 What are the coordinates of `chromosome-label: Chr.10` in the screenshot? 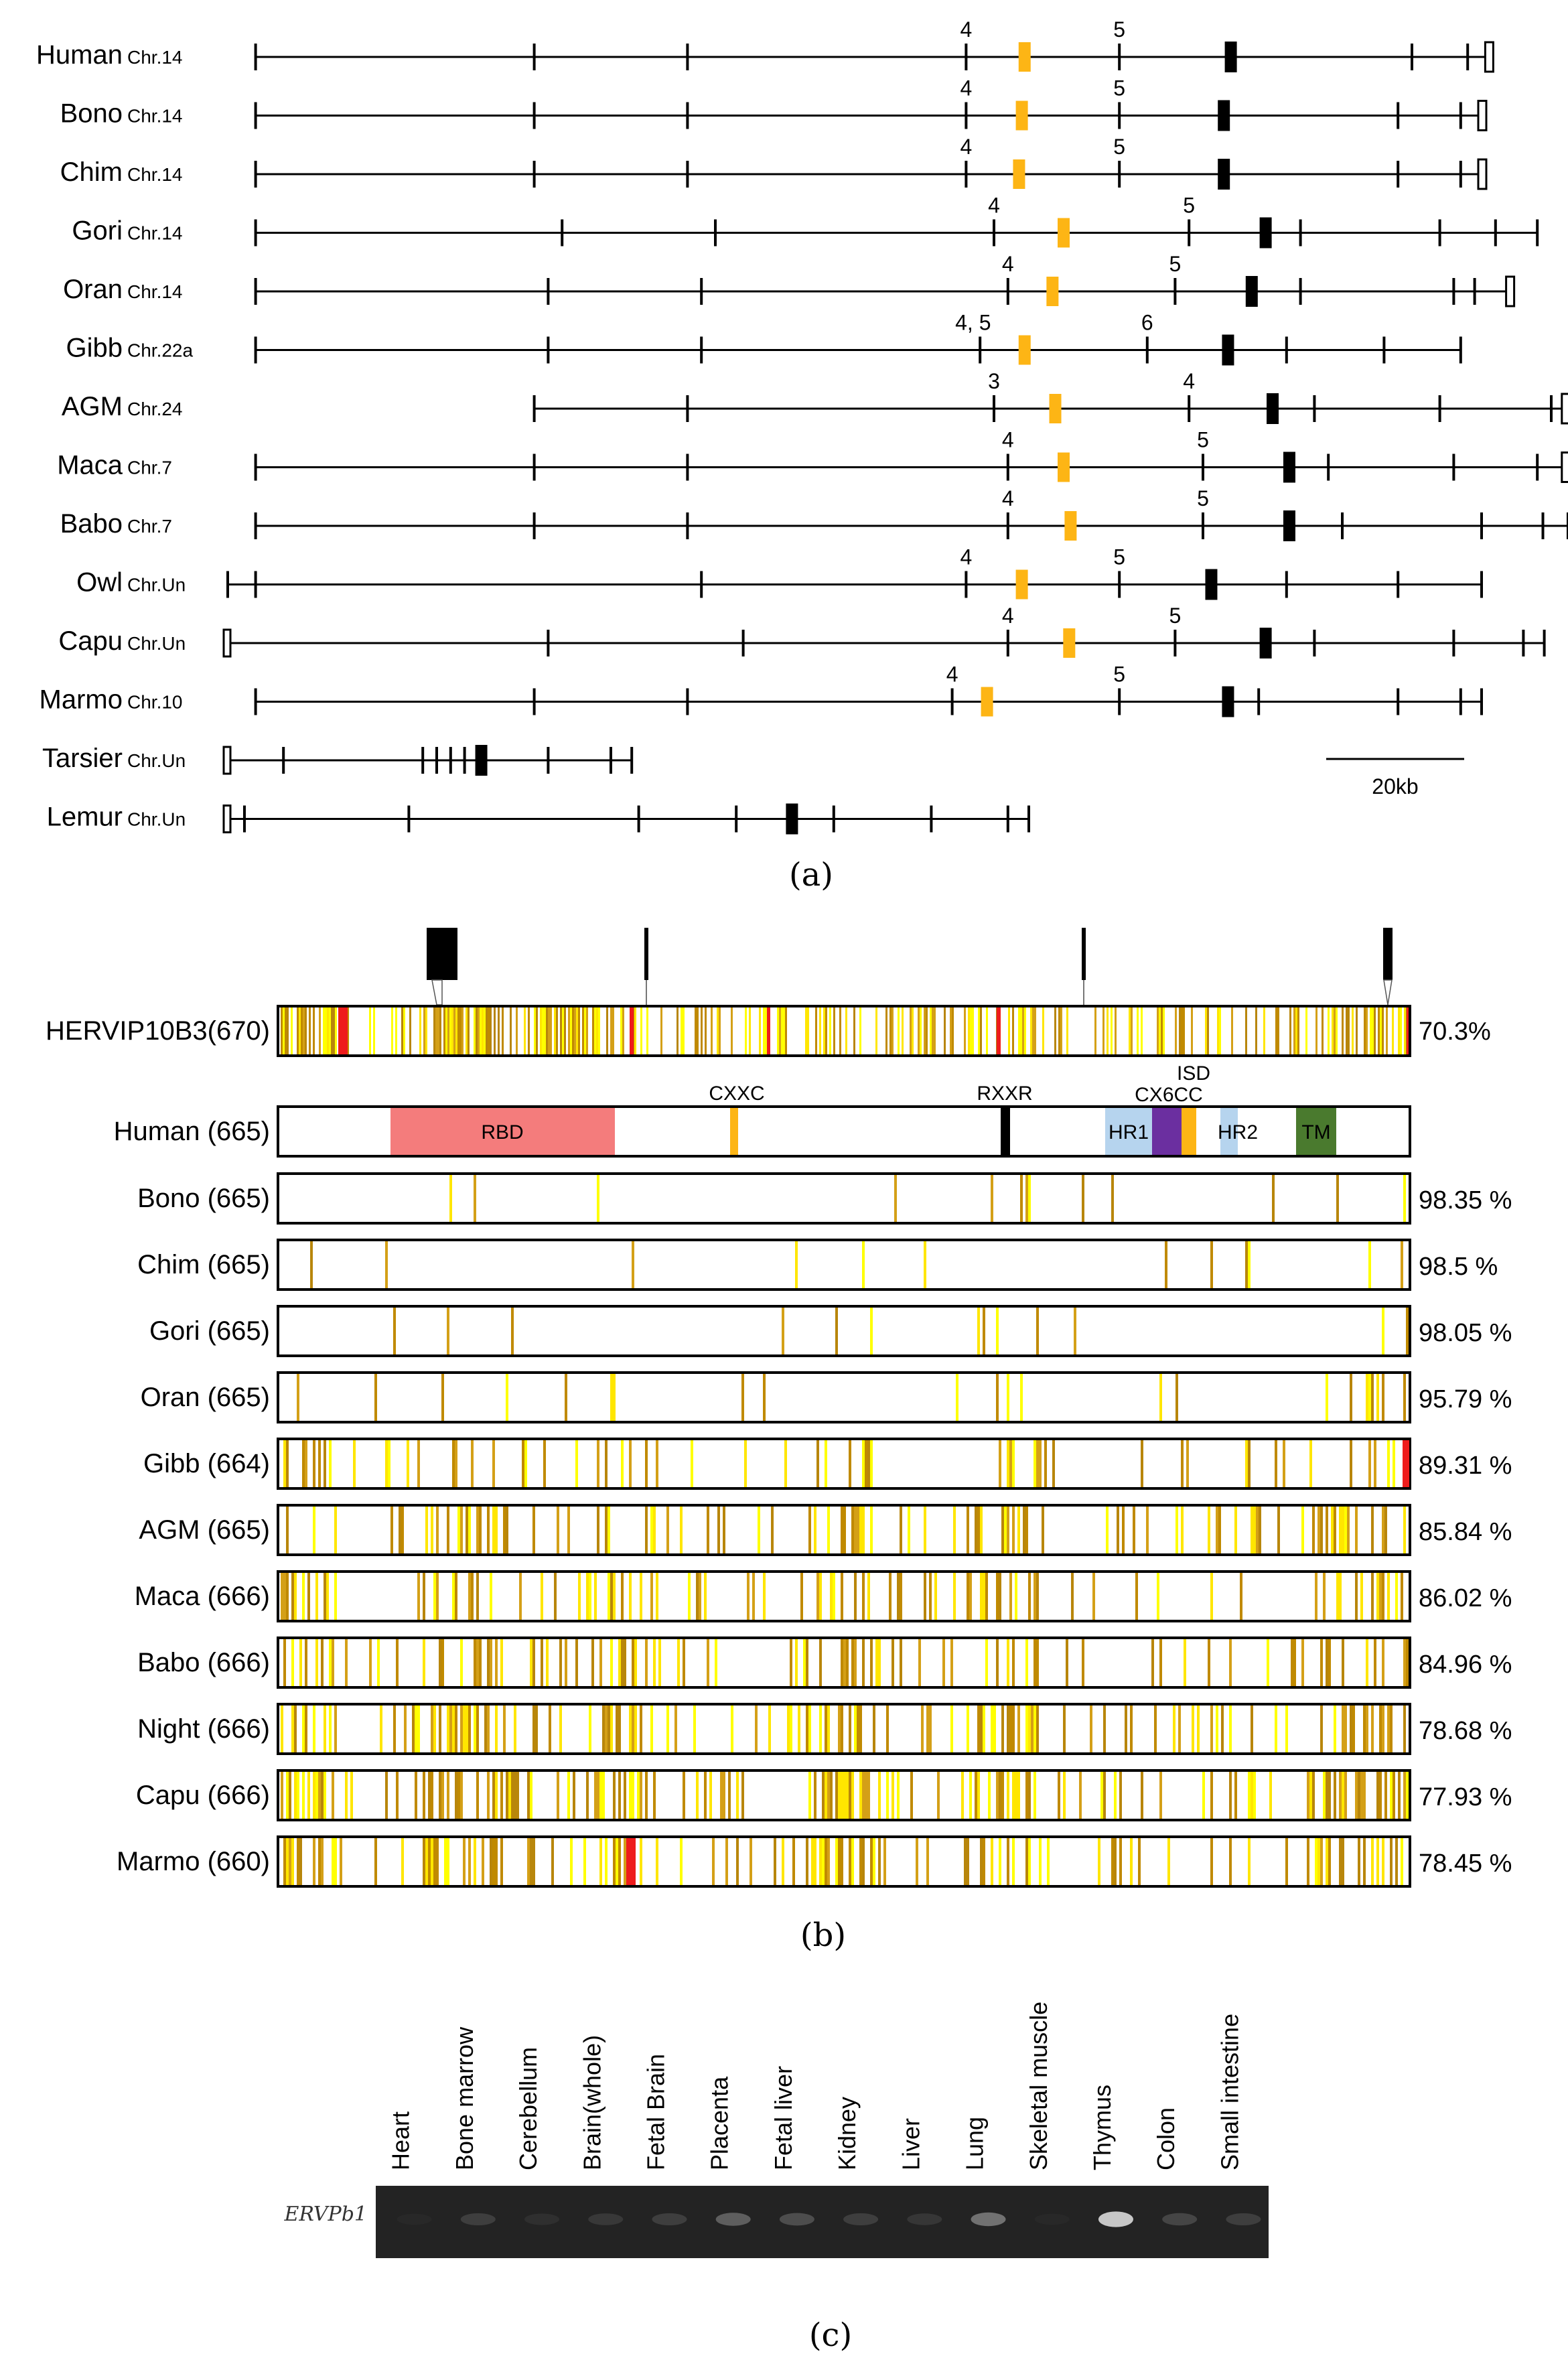 It's located at (155, 702).